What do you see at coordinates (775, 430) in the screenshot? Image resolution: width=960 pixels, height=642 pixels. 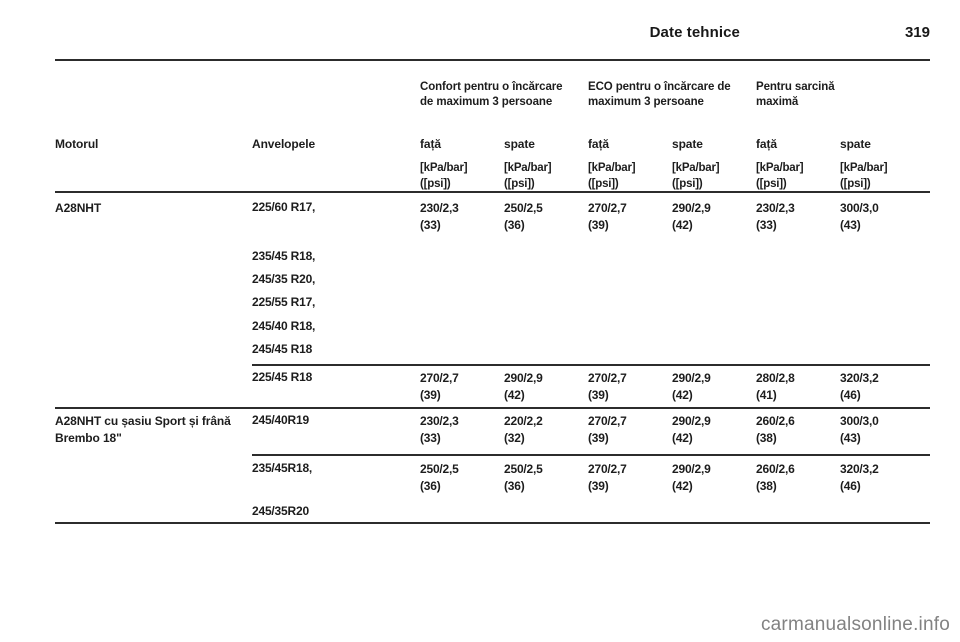 I see `pressure-cell: 260/2,6 (38)` at bounding box center [775, 430].